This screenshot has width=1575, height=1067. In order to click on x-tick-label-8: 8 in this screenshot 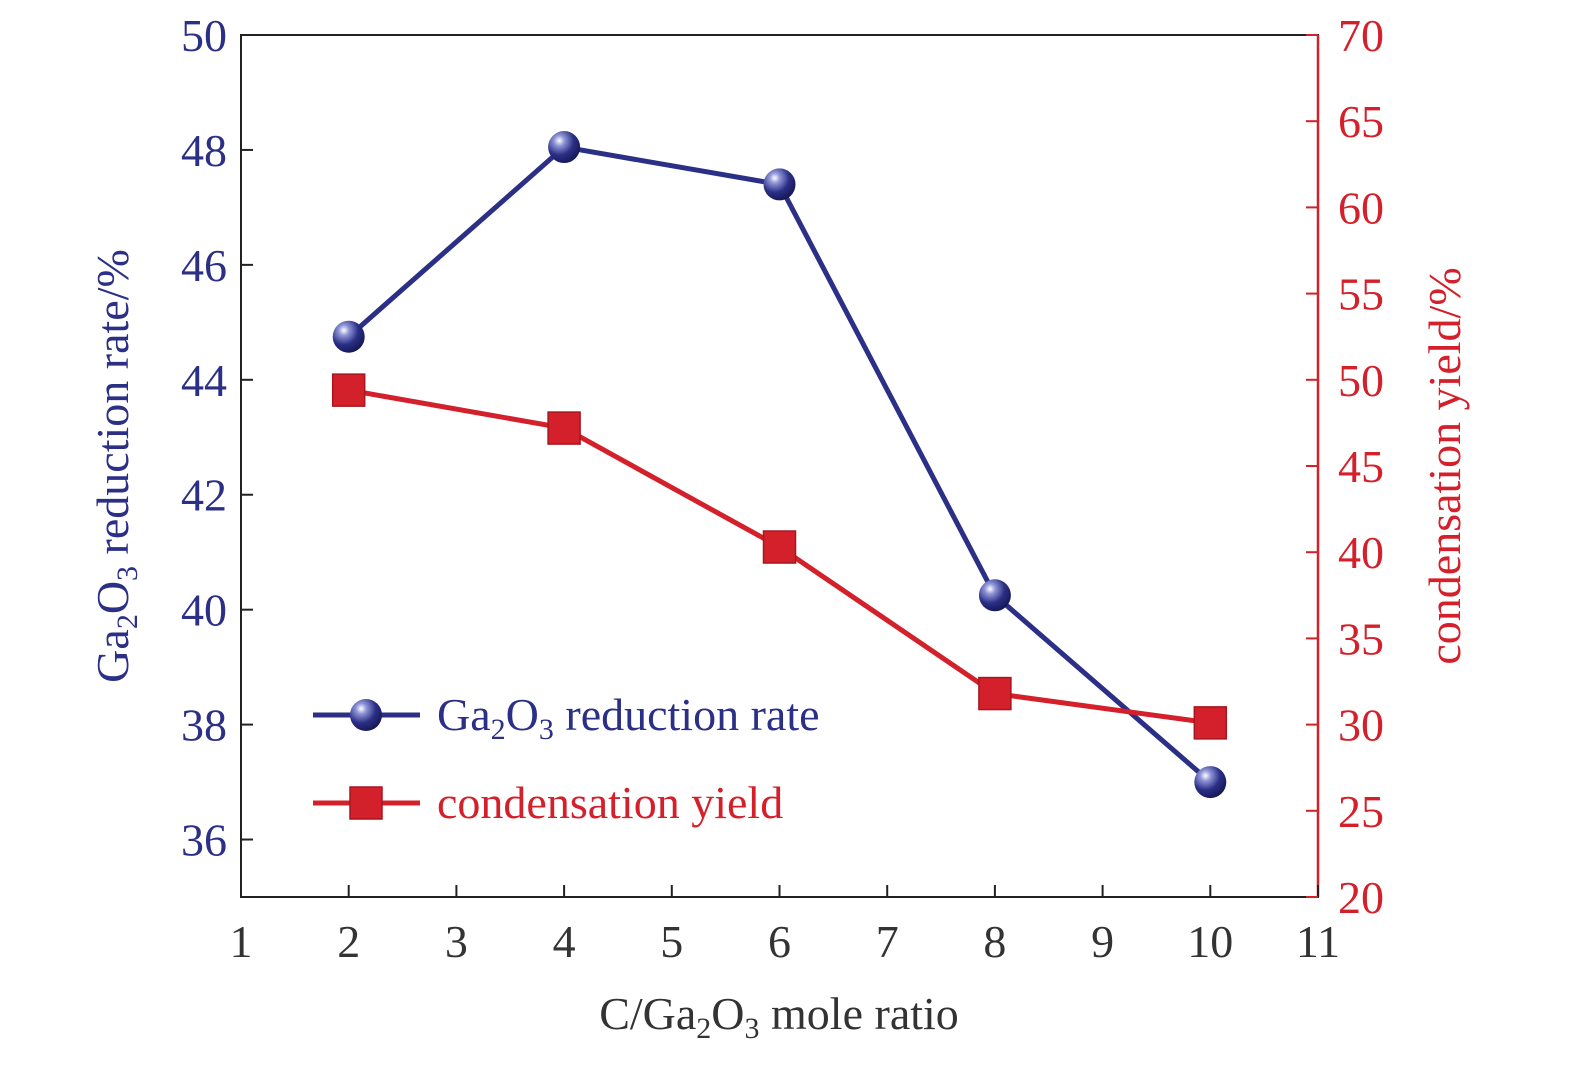, I will do `click(994, 941)`.